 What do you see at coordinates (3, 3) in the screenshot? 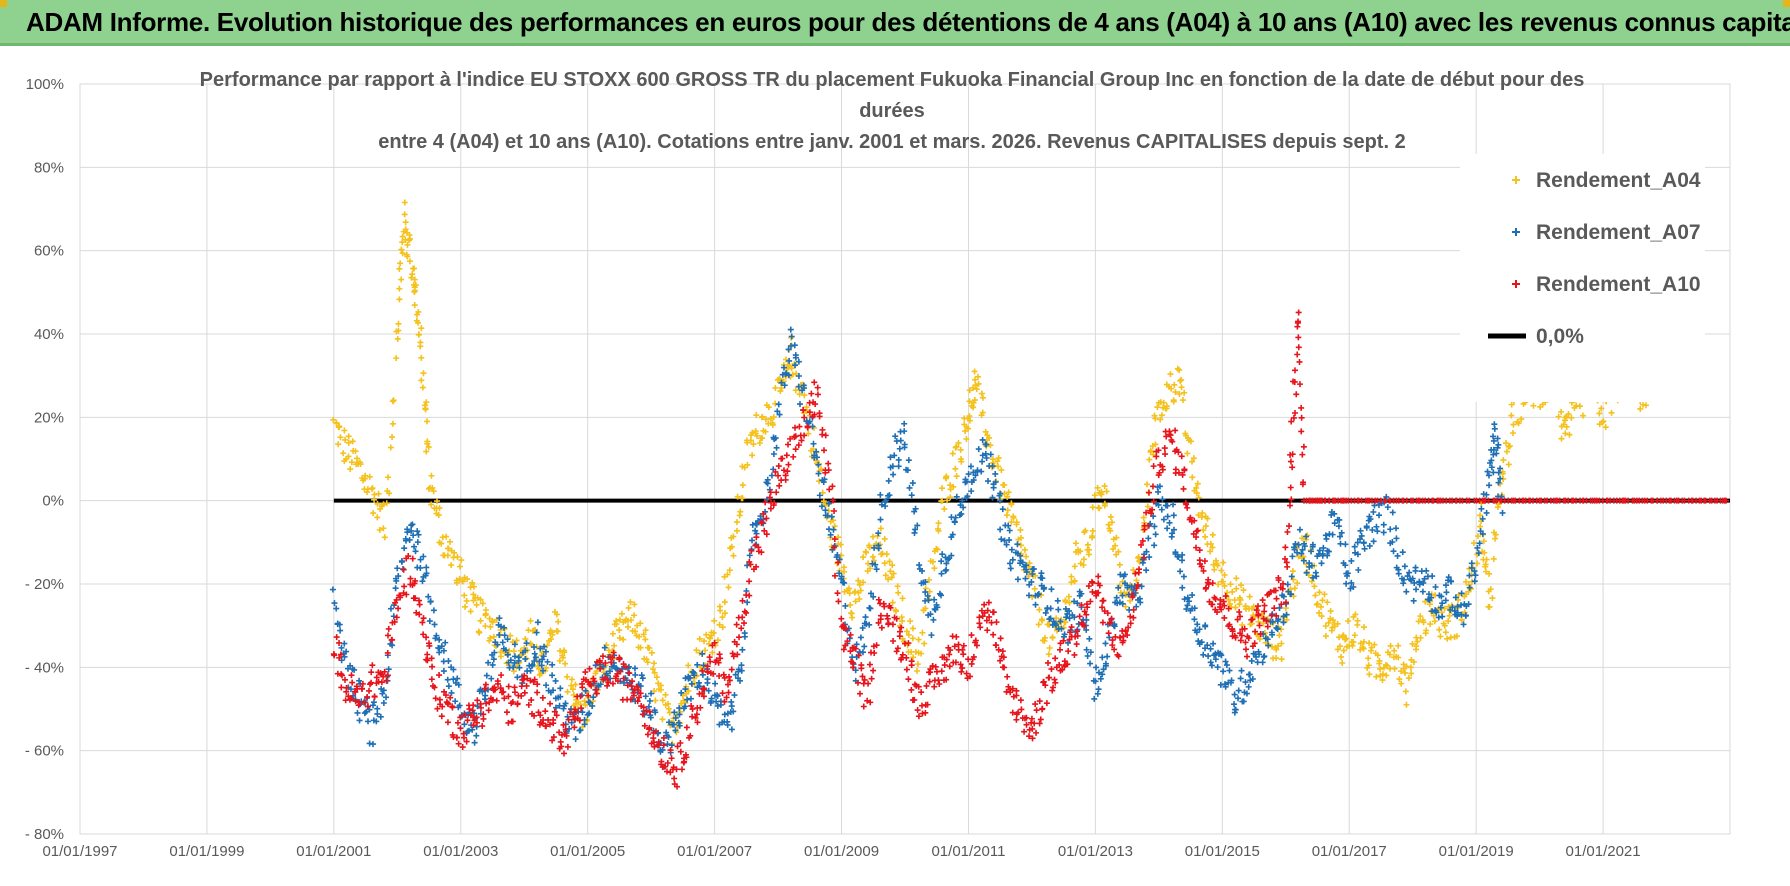
I see `banner-corner-left` at bounding box center [3, 3].